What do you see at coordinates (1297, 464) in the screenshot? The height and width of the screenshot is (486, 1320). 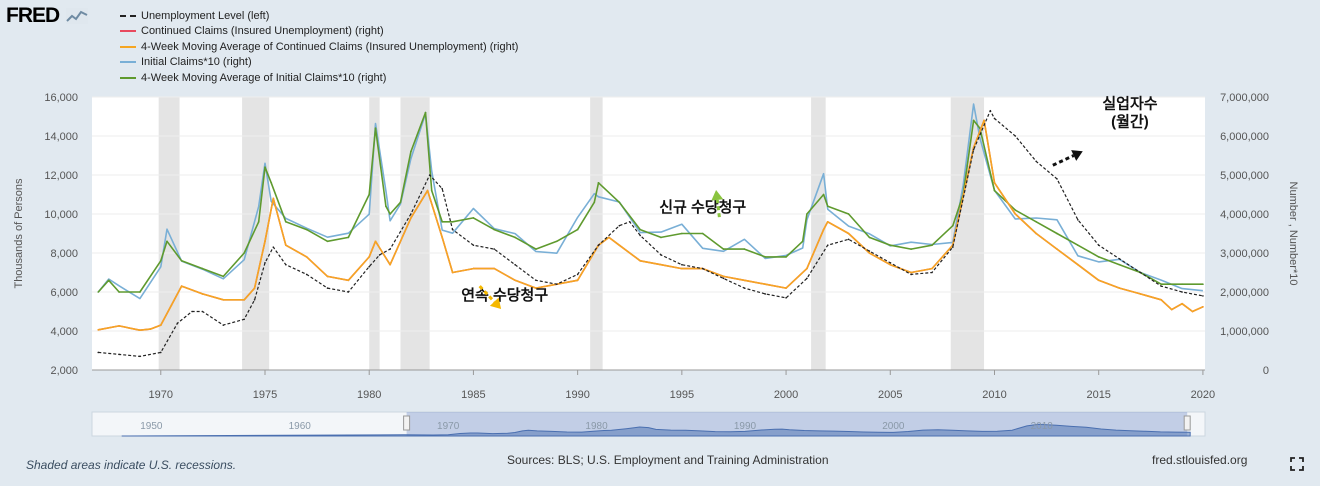 I see `fullscreen-icon` at bounding box center [1297, 464].